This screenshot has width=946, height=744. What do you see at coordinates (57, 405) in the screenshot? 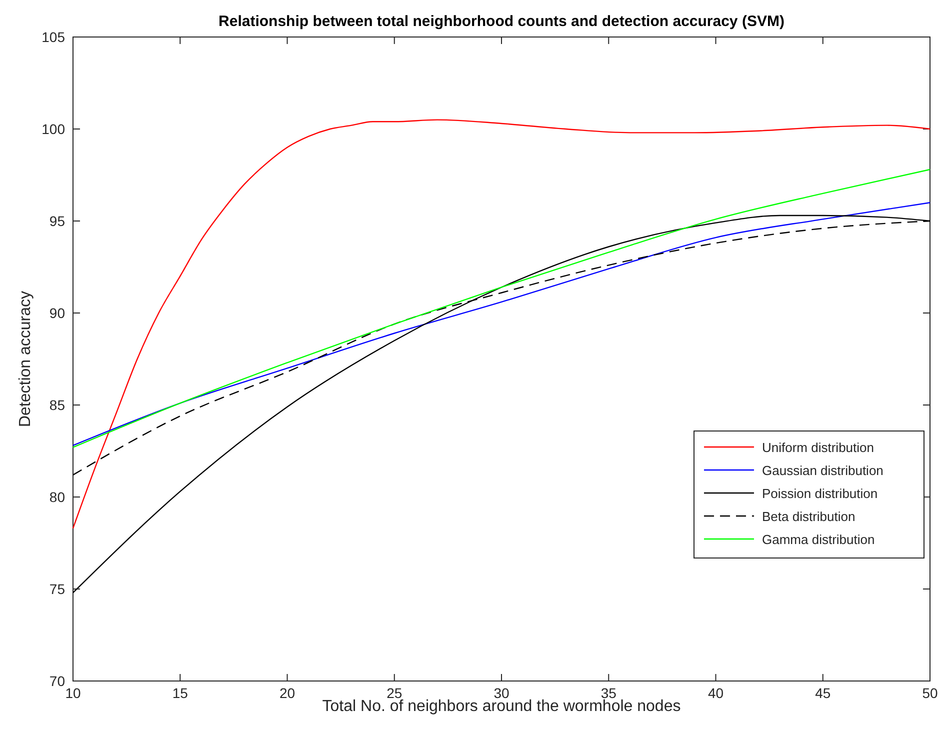
I see `y-tick-label: 85` at bounding box center [57, 405].